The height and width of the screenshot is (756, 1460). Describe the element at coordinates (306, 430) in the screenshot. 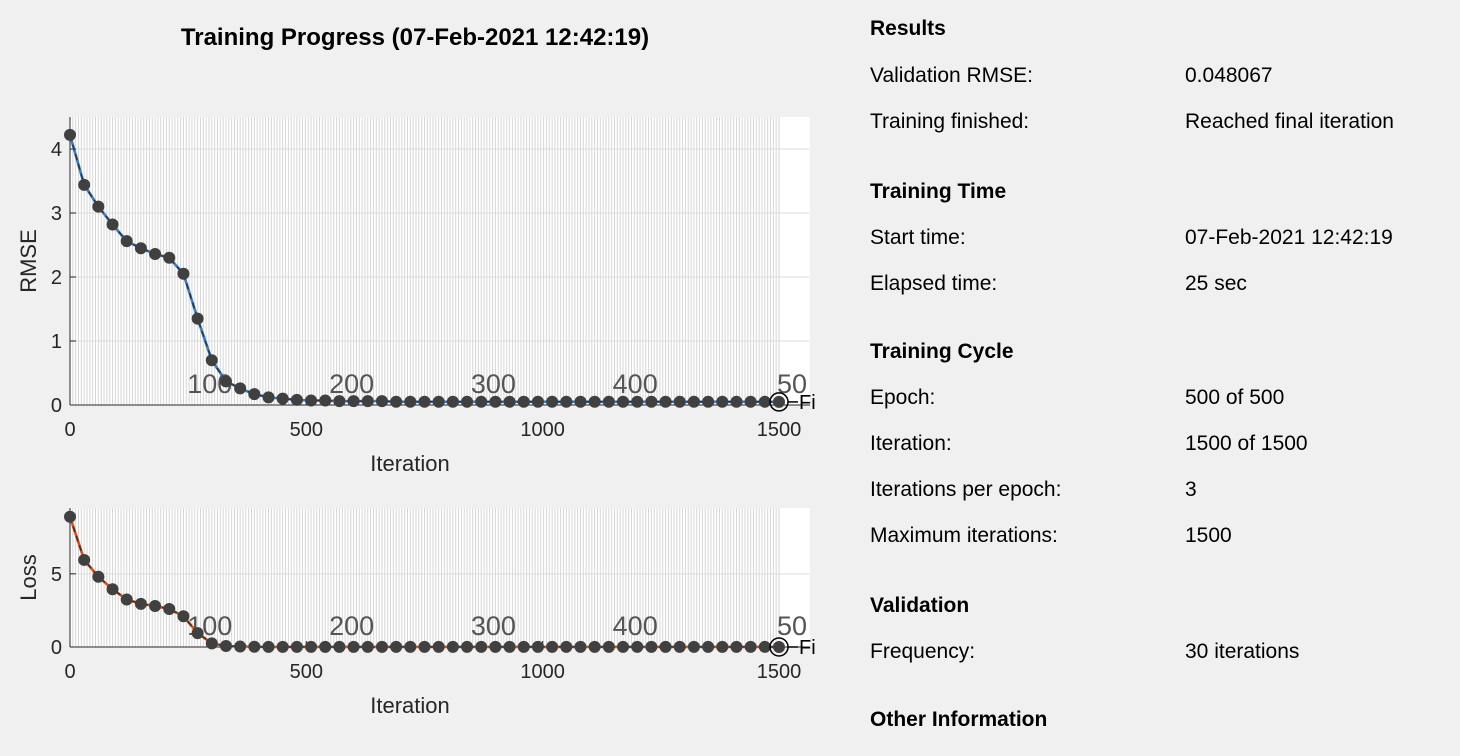

I see `rmse-x-tick-label: 500` at that location.